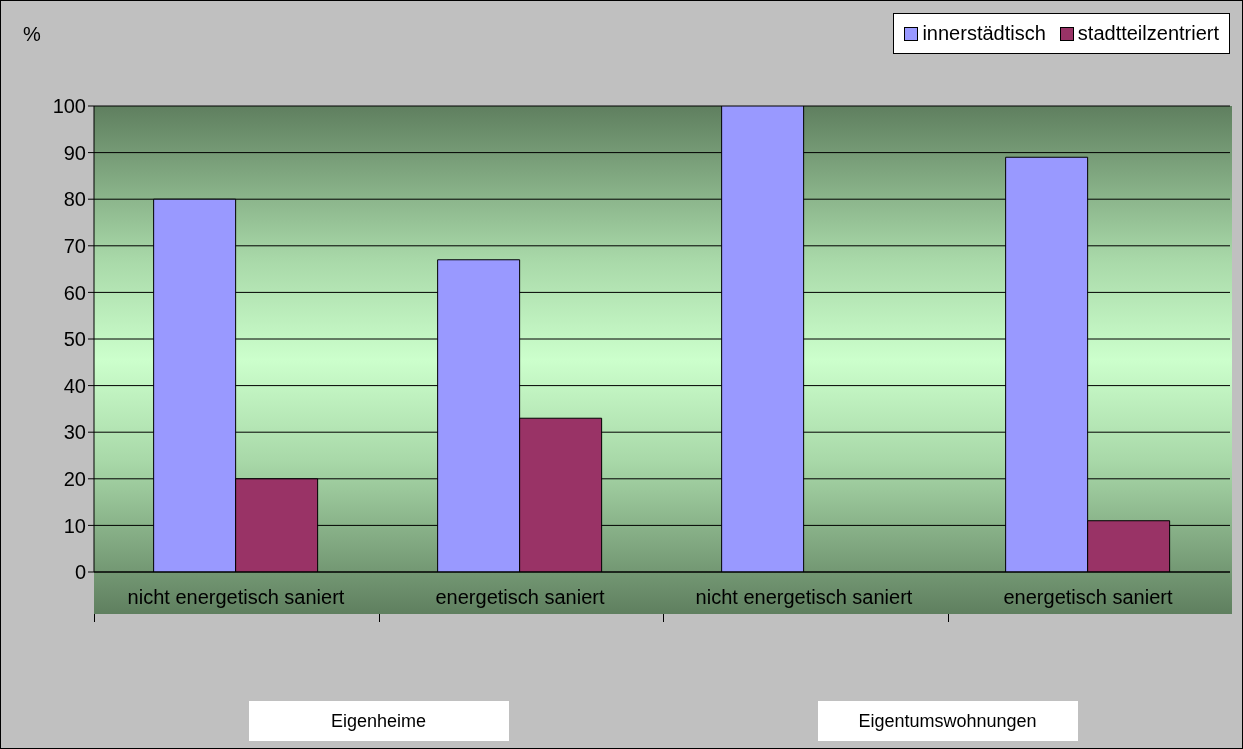 The width and height of the screenshot is (1243, 749). What do you see at coordinates (947, 721) in the screenshot?
I see `text: Eigentumswohnungen` at bounding box center [947, 721].